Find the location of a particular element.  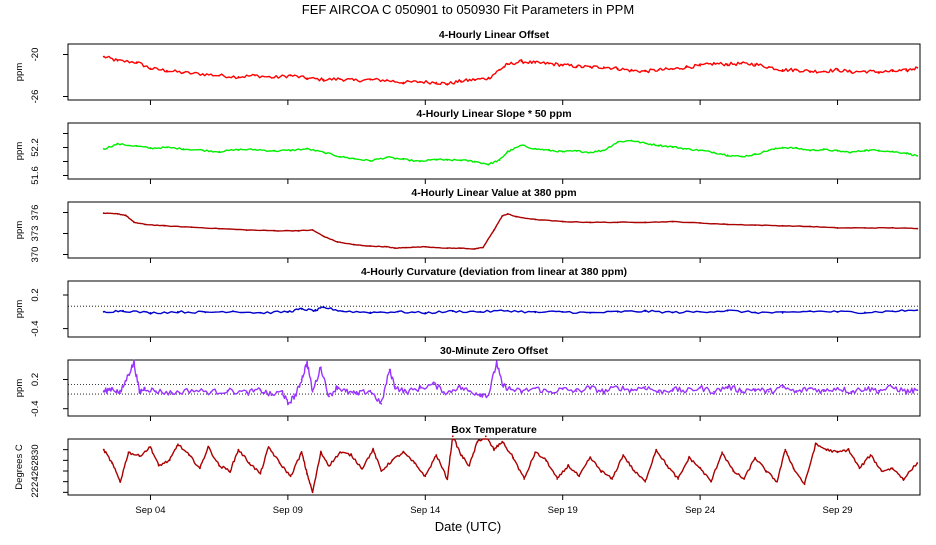

panel-title: Box Temperature is located at coordinates (494, 430).